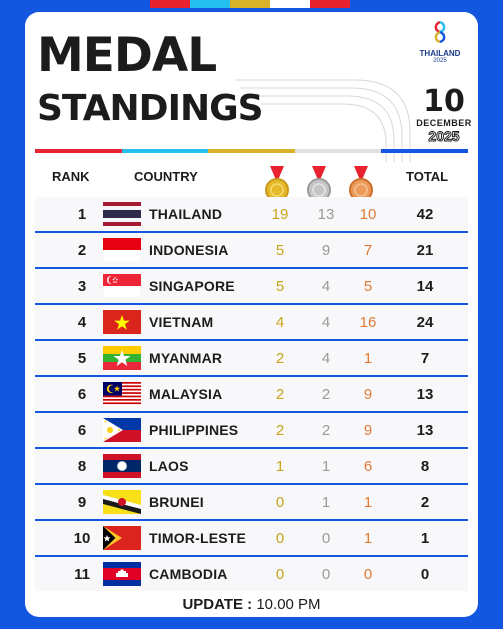 Image resolution: width=503 pixels, height=629 pixels. What do you see at coordinates (150, 108) in the screenshot?
I see `title-line-2: STANDINGS` at bounding box center [150, 108].